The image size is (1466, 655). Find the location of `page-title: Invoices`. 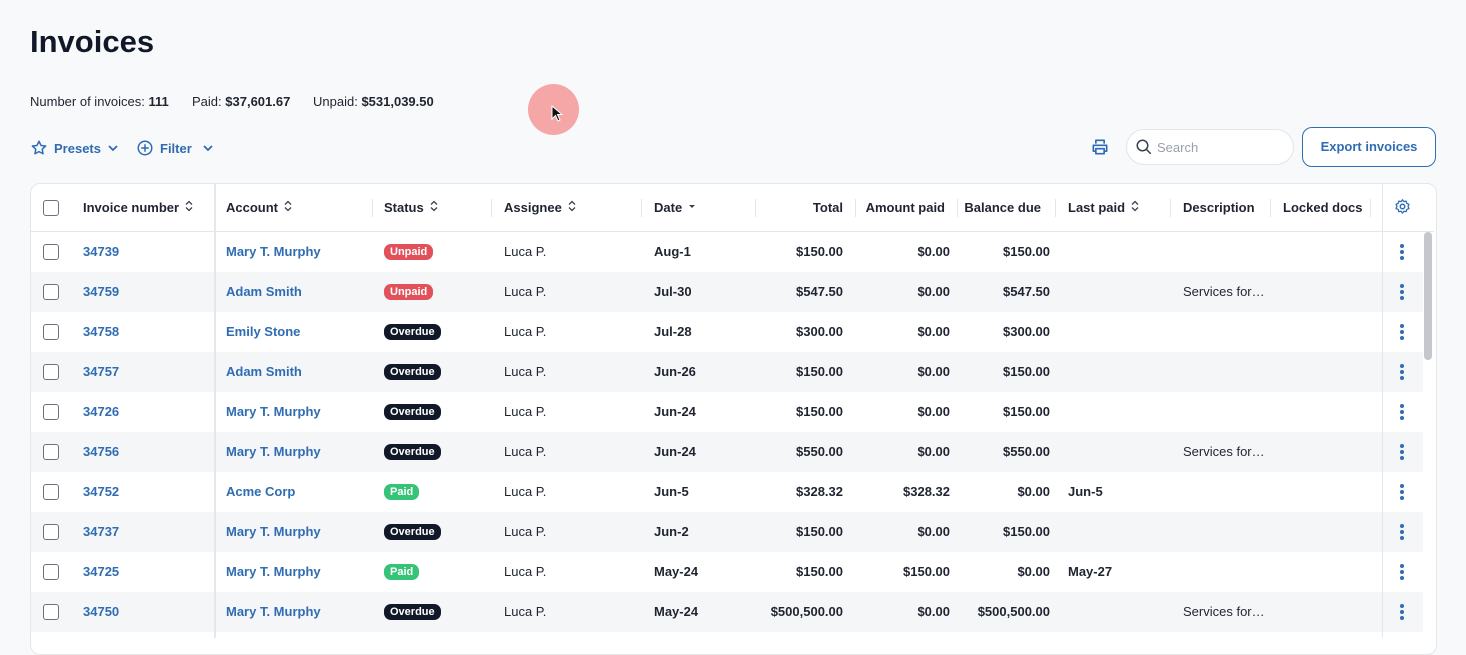

page-title: Invoices is located at coordinates (92, 41).